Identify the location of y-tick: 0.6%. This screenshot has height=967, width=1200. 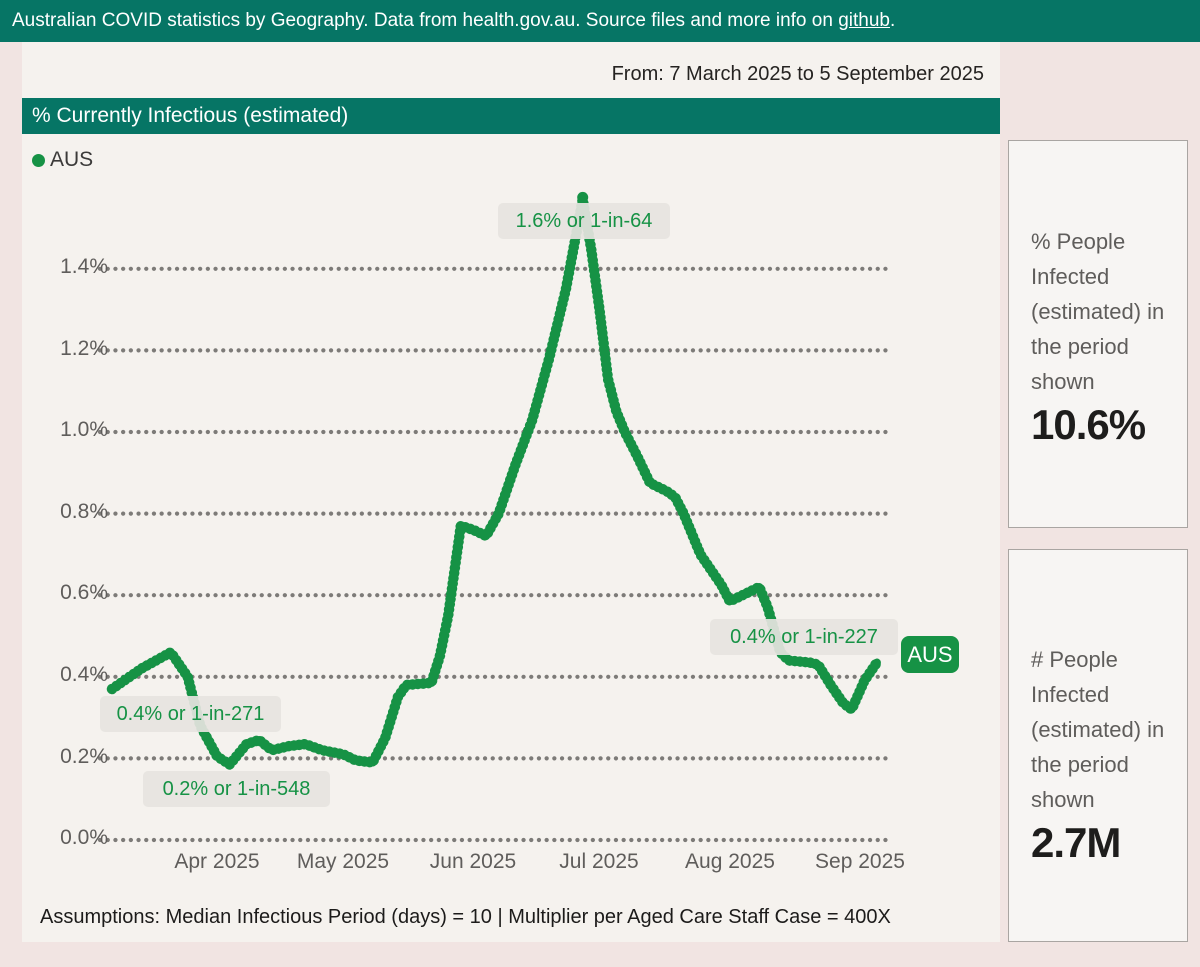
(84, 592).